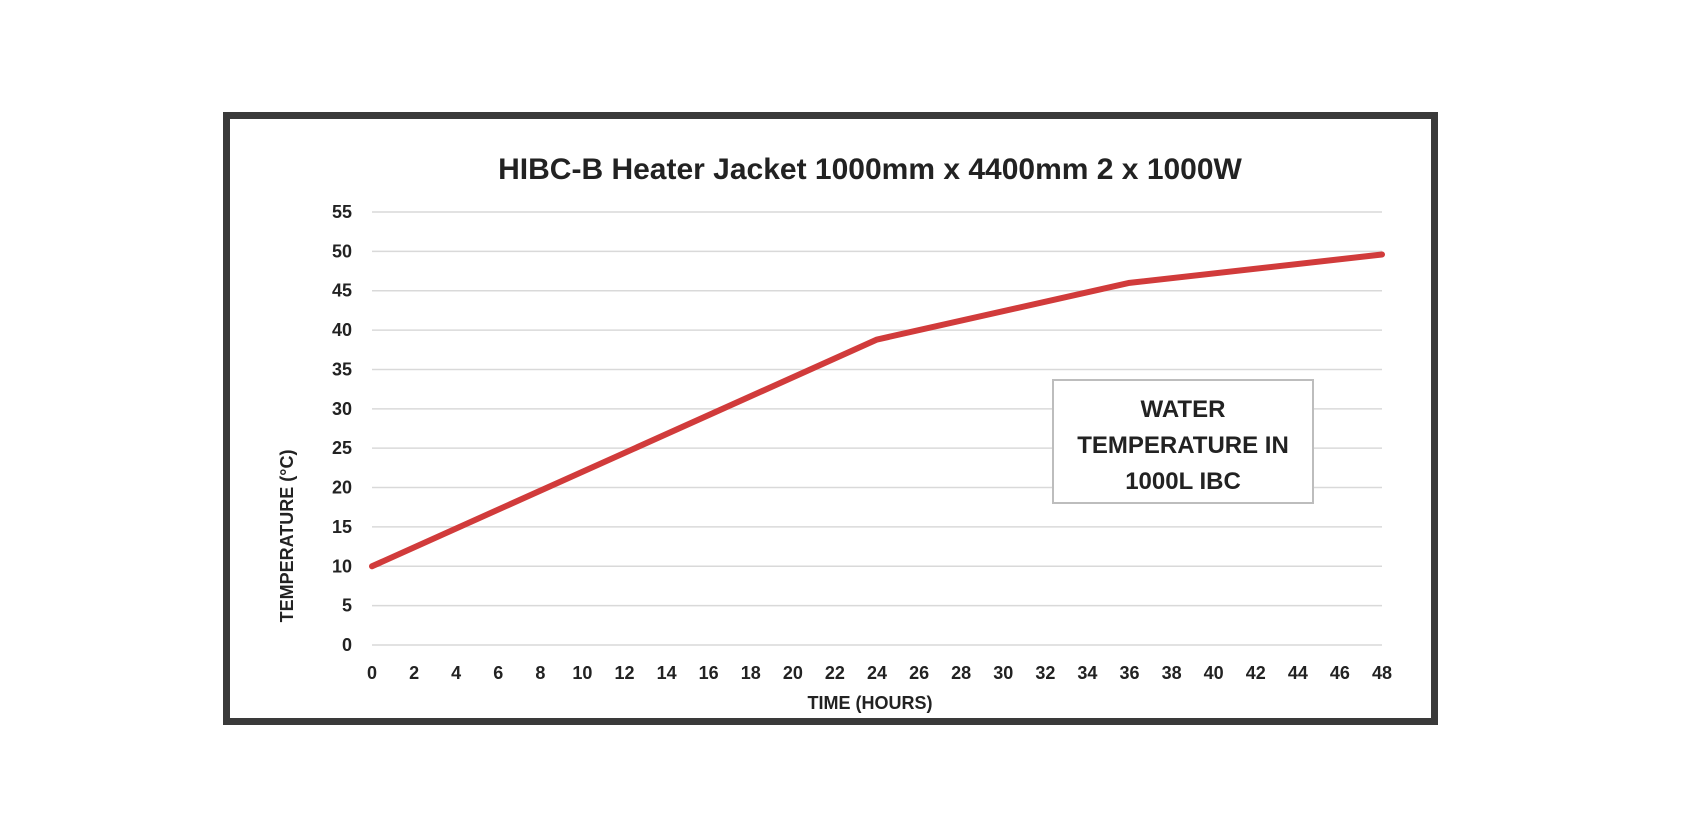 This screenshot has width=1683, height=825. Describe the element at coordinates (1382, 673) in the screenshot. I see `x-tick-label: 48` at that location.